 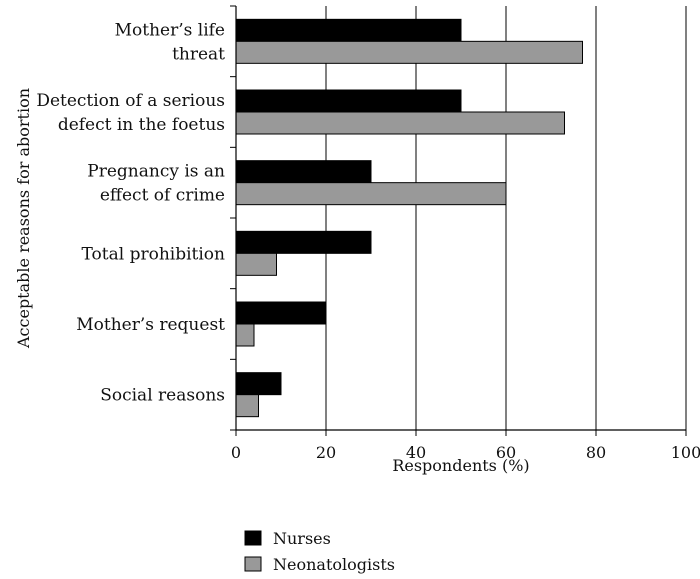 I want to click on category-label: Detection of a serious, so click(x=130, y=101).